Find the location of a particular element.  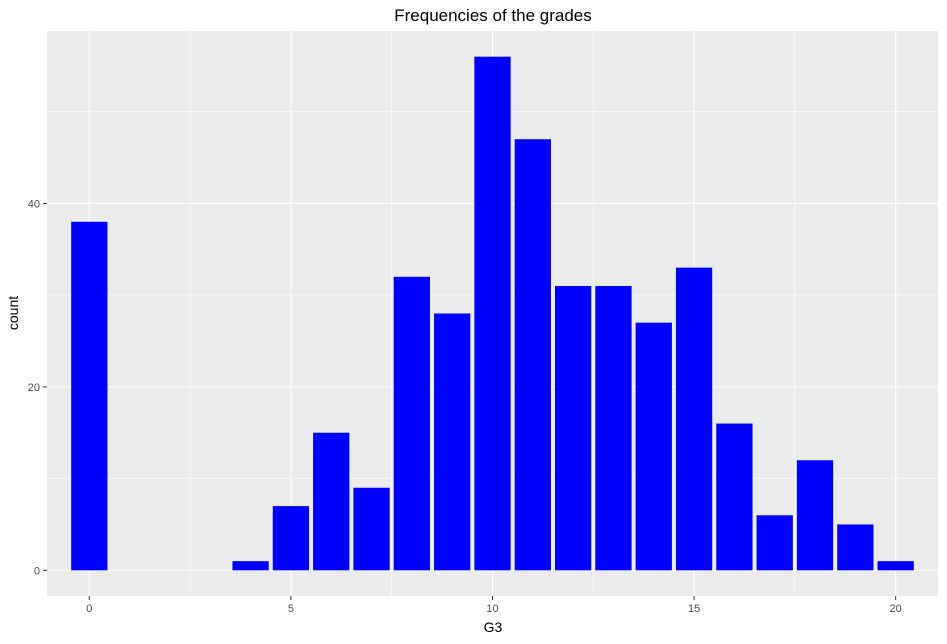

x-axis-ticks: 0 5 10 15 20 is located at coordinates (494, 605).